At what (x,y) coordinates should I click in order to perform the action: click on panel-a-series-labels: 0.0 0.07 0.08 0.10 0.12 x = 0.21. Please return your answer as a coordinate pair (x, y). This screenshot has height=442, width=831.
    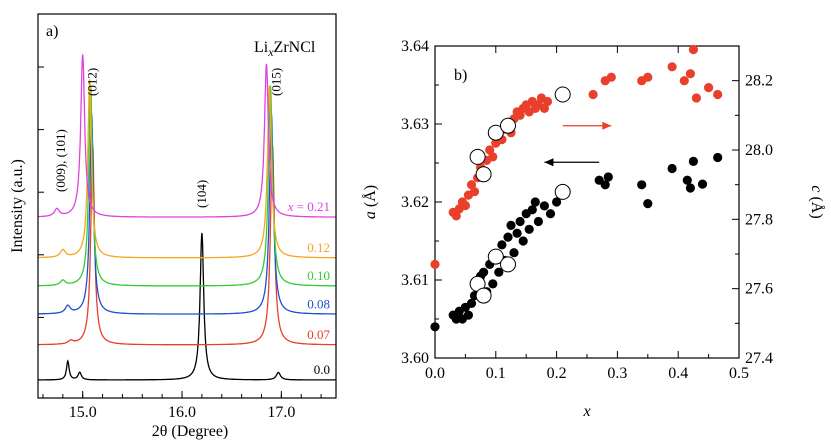
    Looking at the image, I should click on (309, 288).